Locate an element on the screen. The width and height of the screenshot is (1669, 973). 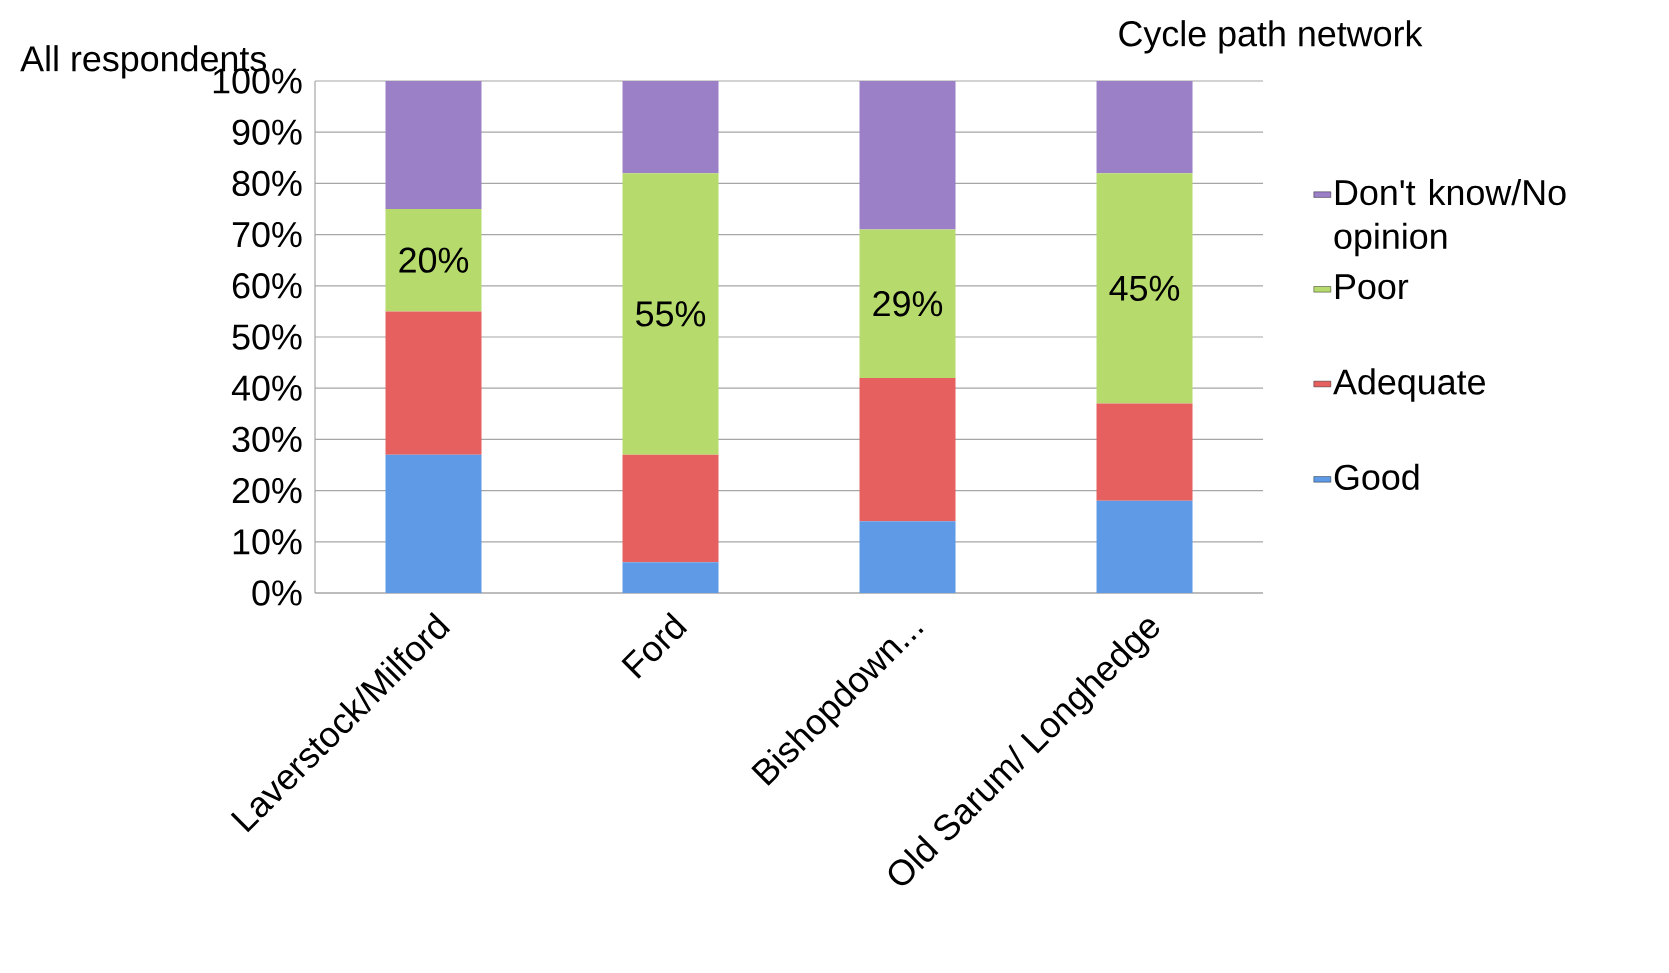
data-label: 55% is located at coordinates (671, 314).